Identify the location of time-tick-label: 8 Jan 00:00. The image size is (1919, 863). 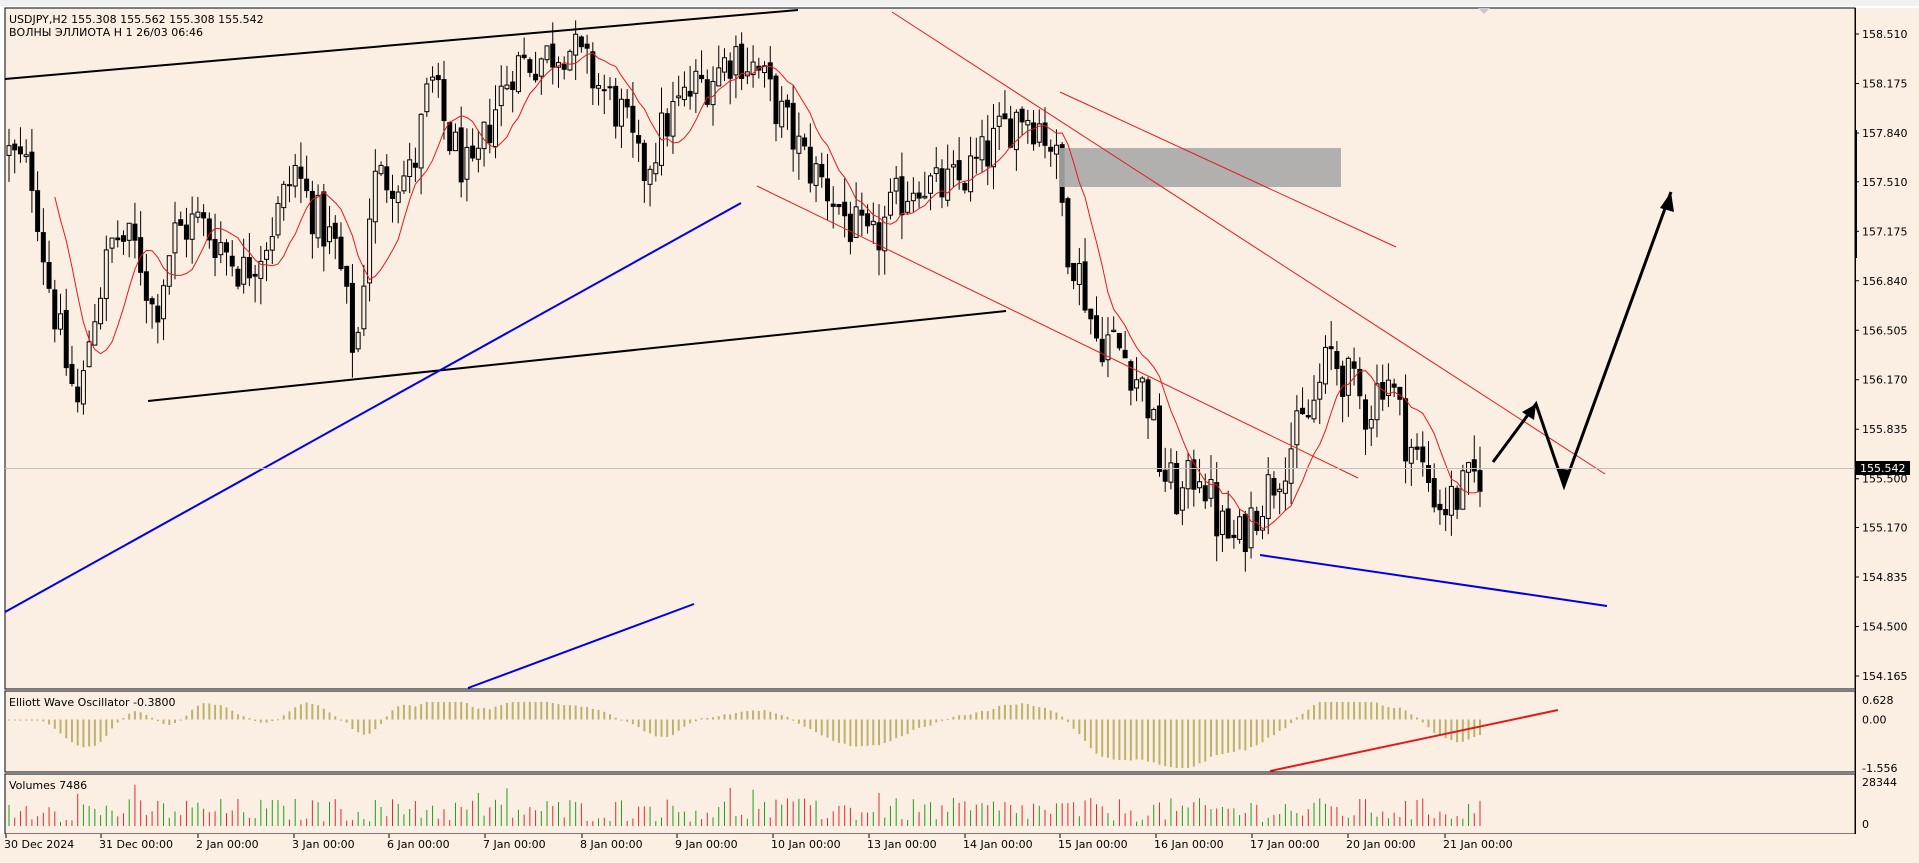
(611, 844).